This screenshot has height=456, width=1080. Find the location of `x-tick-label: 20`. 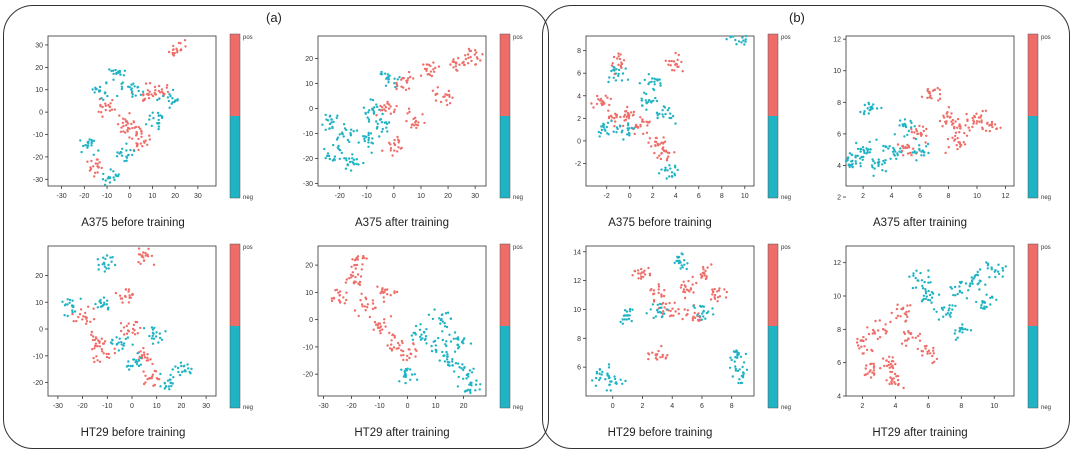

x-tick-label: 20 is located at coordinates (464, 406).